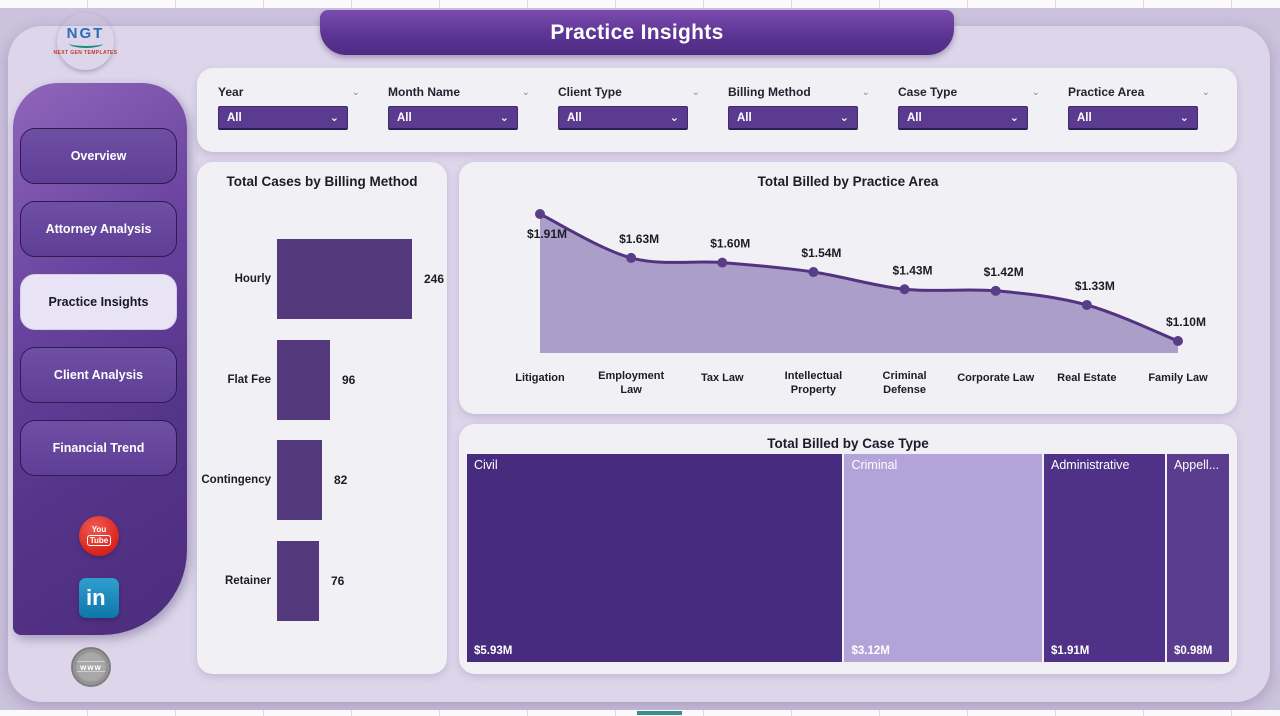  Describe the element at coordinates (99, 536) in the screenshot. I see `youtube-icon: You Tube` at that location.